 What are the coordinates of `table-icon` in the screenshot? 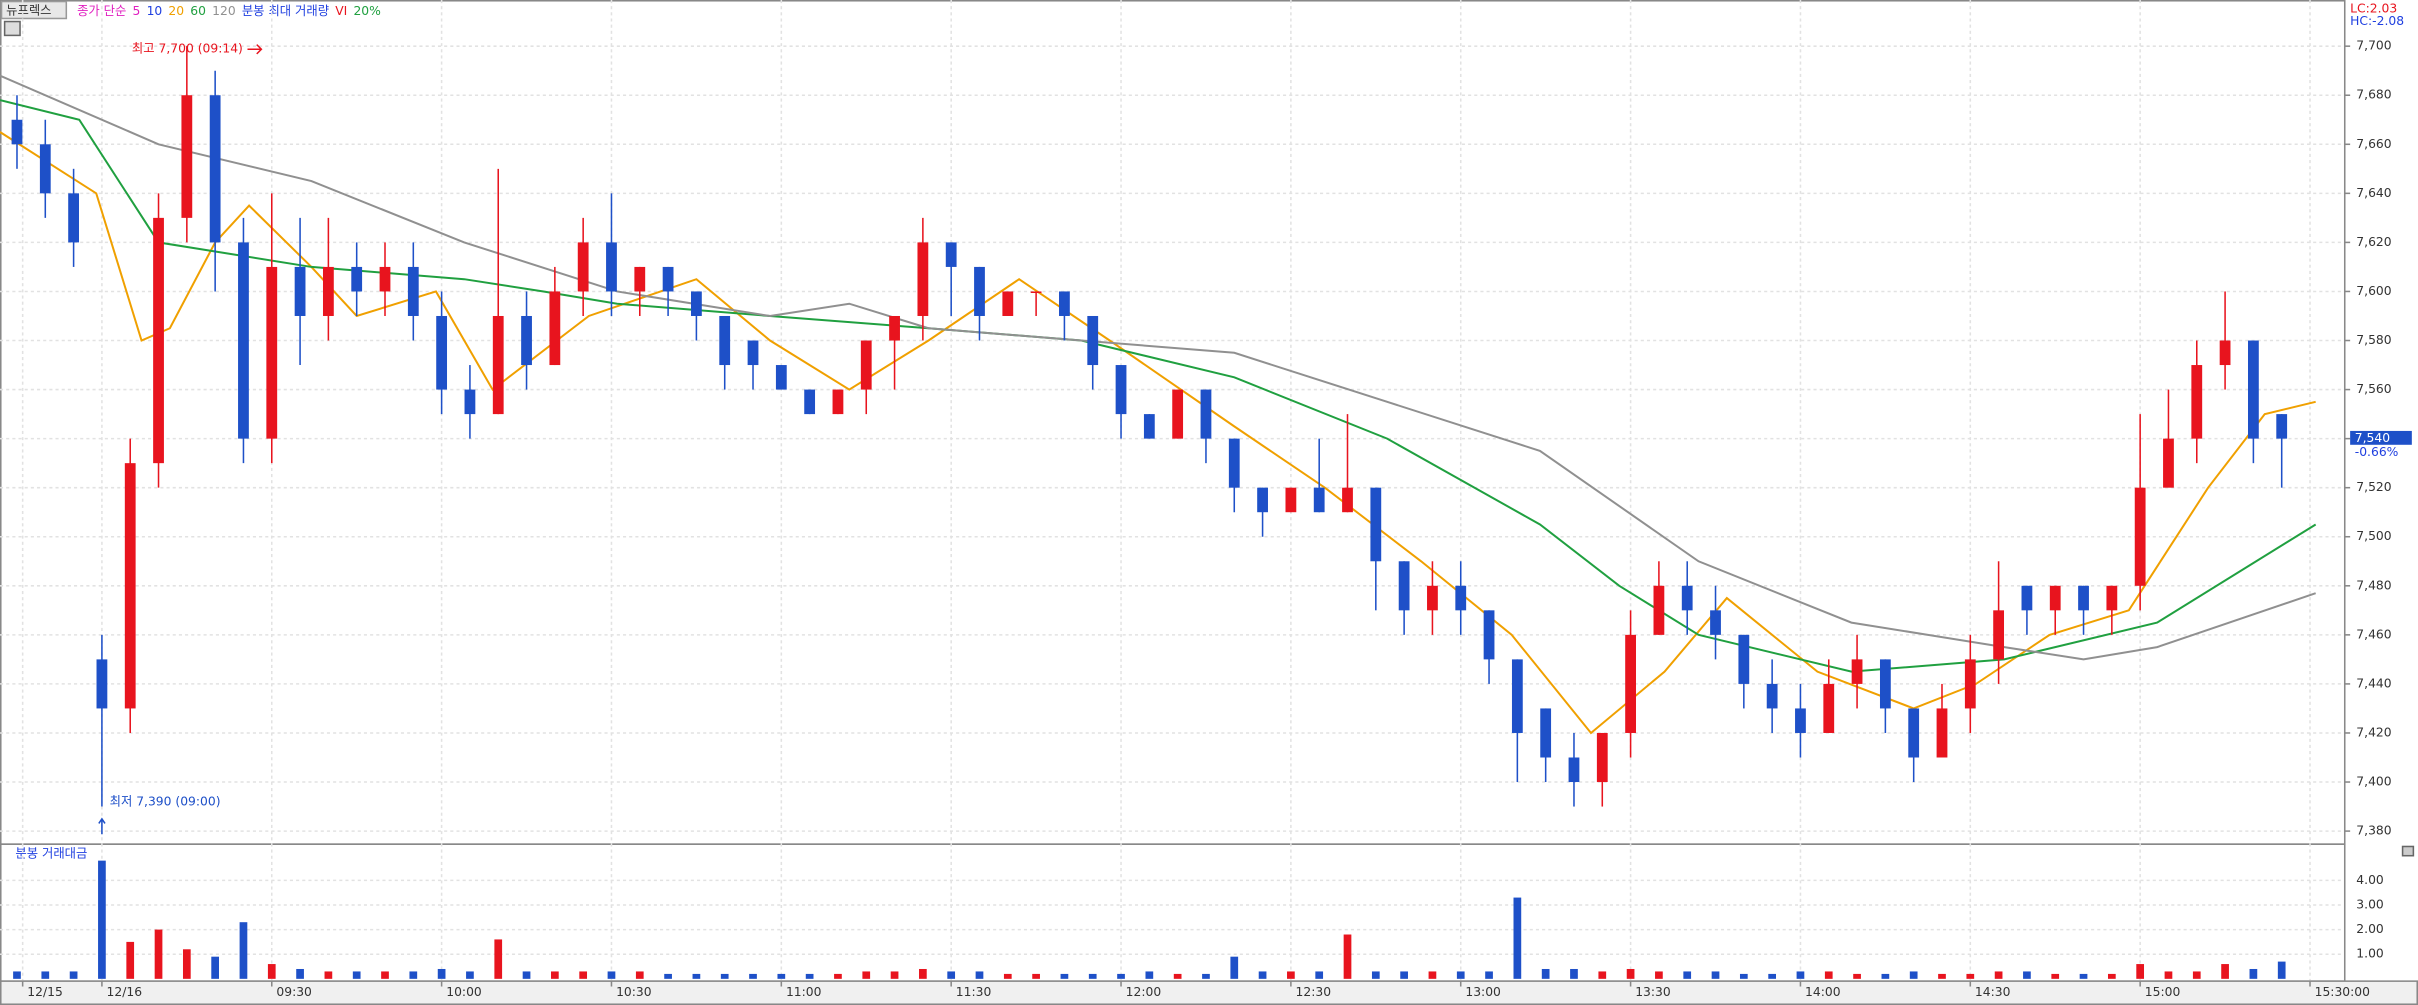 It's located at (12, 28).